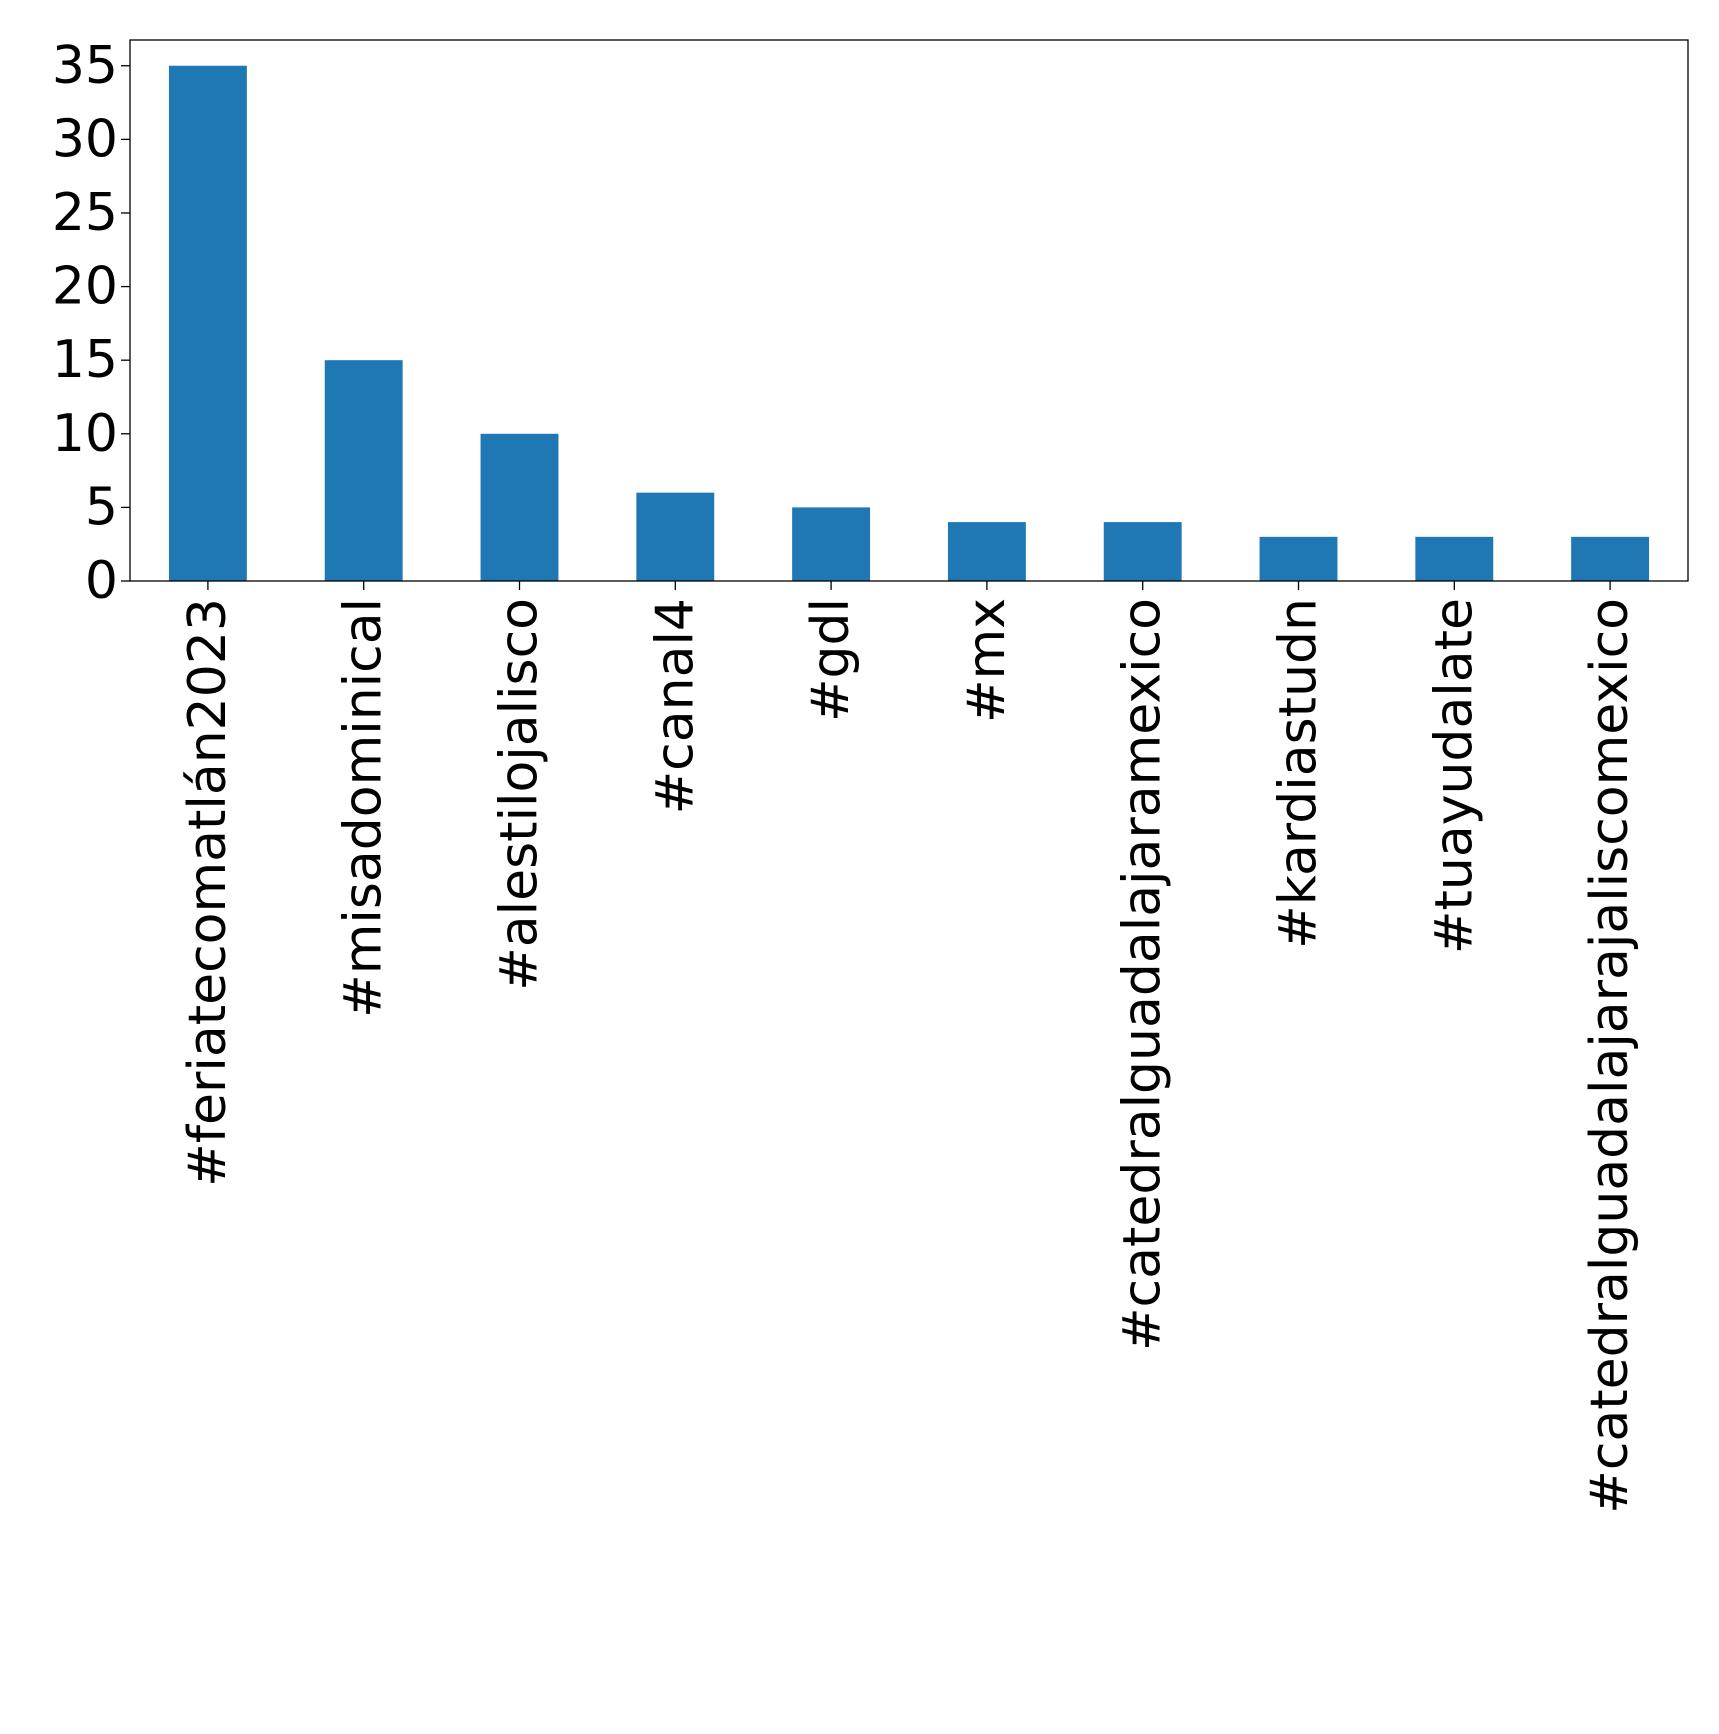  What do you see at coordinates (208, 892) in the screenshot?
I see `x-tick-label-0: #feriatecomatlán2023` at bounding box center [208, 892].